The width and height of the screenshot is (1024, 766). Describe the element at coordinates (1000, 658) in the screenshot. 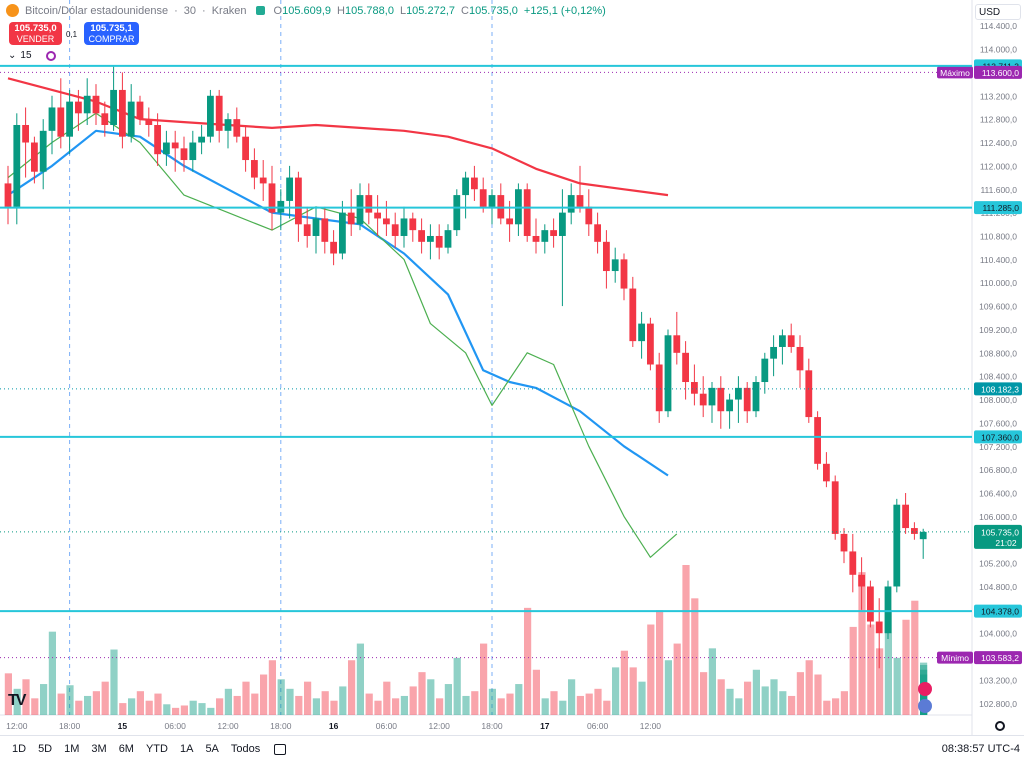

I see `min-marker-label: 103.583,2` at that location.